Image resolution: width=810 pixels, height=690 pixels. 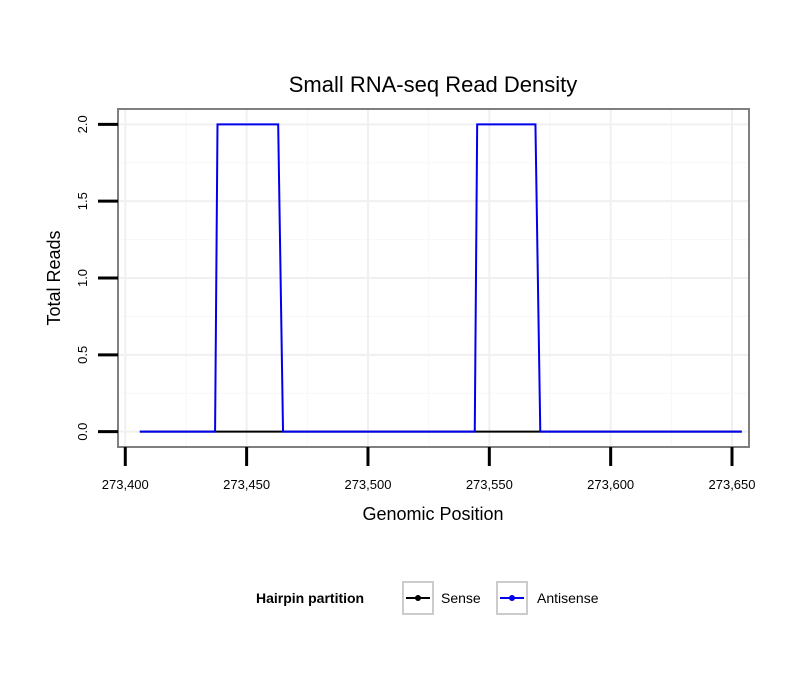 I want to click on legend-label-sense: Sense, so click(x=461, y=598).